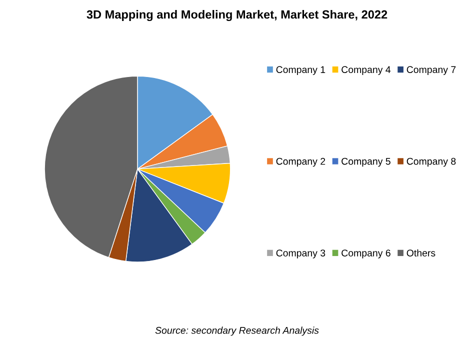 This screenshot has height=345, width=474. Describe the element at coordinates (237, 331) in the screenshot. I see `source-note: Source: secondary Research Analysis` at that location.